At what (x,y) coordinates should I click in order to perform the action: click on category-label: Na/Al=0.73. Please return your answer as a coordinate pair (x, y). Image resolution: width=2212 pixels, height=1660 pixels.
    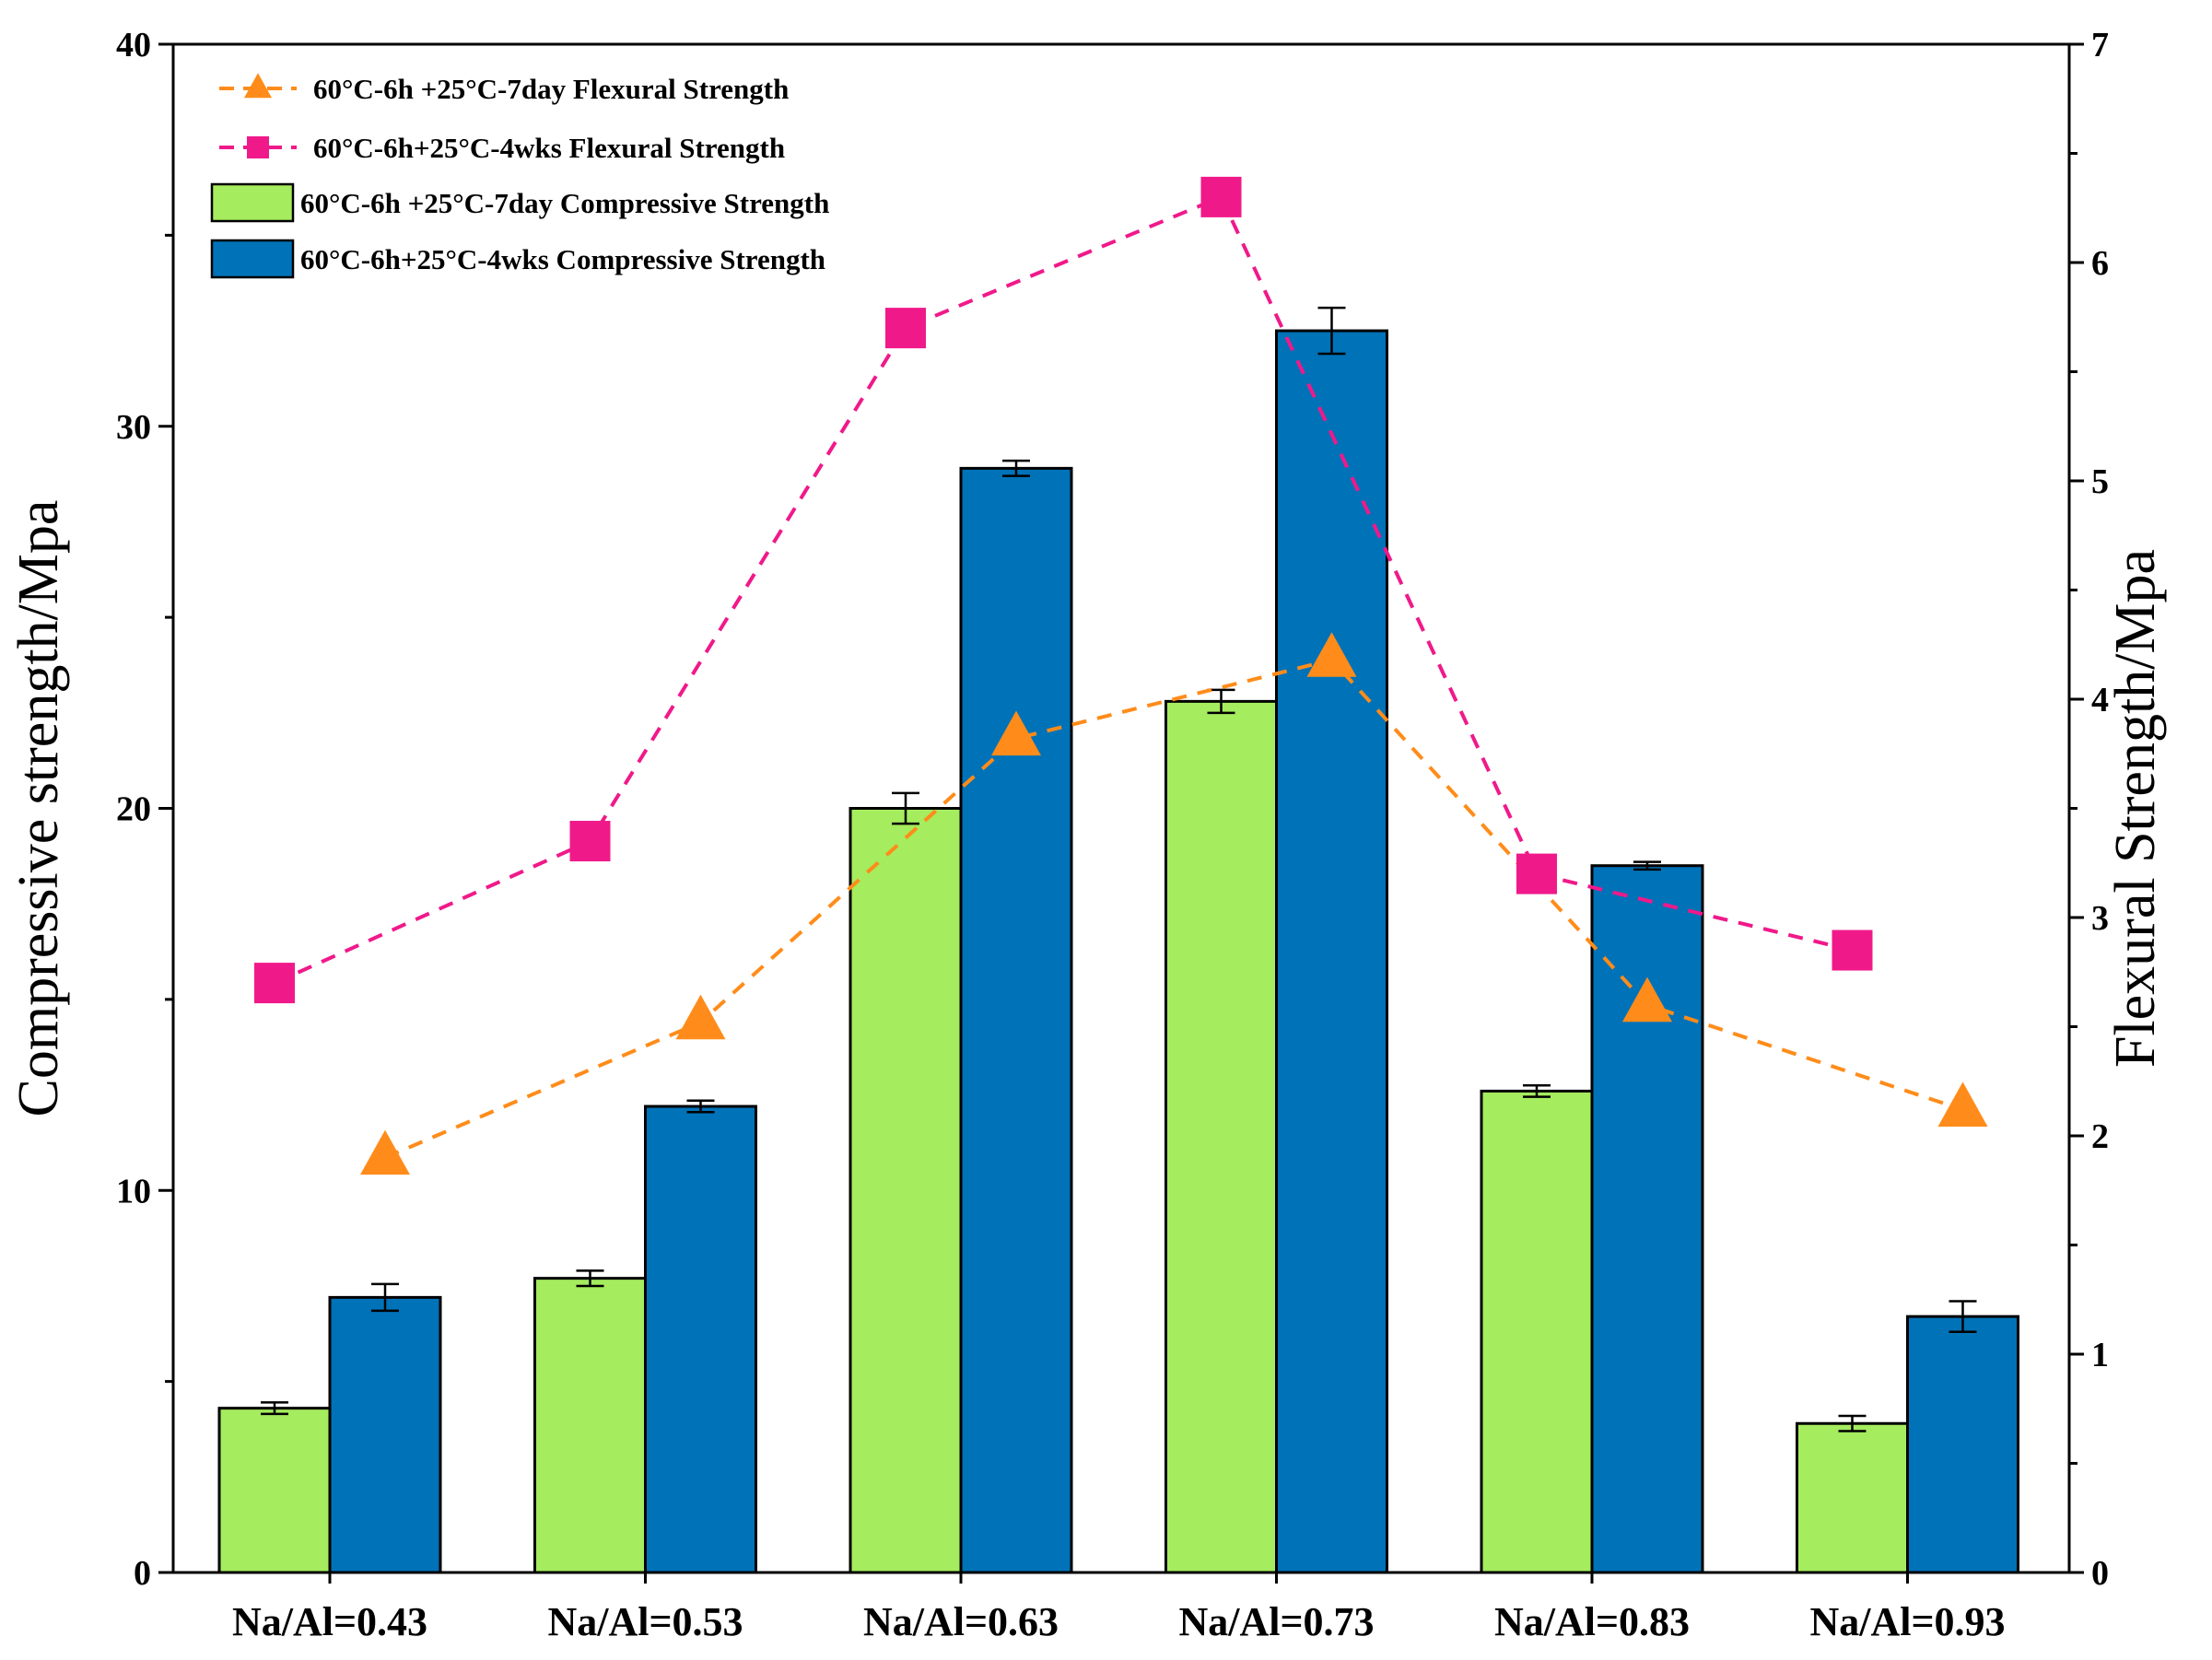
    Looking at the image, I should click on (1276, 1622).